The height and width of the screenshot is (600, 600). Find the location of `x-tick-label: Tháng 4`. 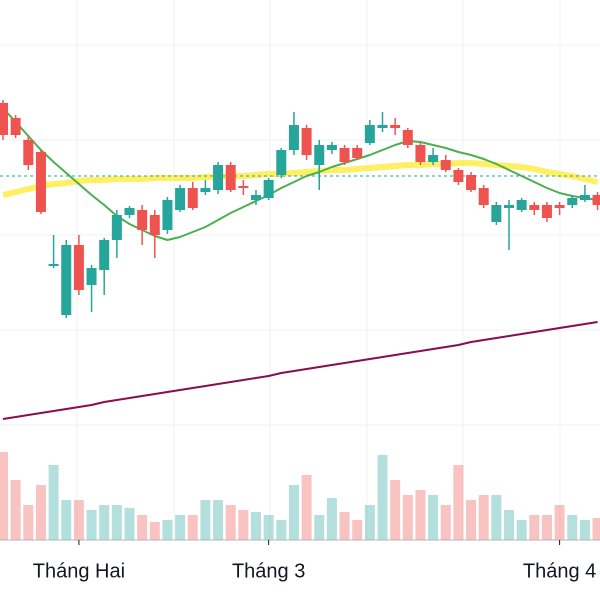

x-tick-label: Tháng 4 is located at coordinates (559, 571).